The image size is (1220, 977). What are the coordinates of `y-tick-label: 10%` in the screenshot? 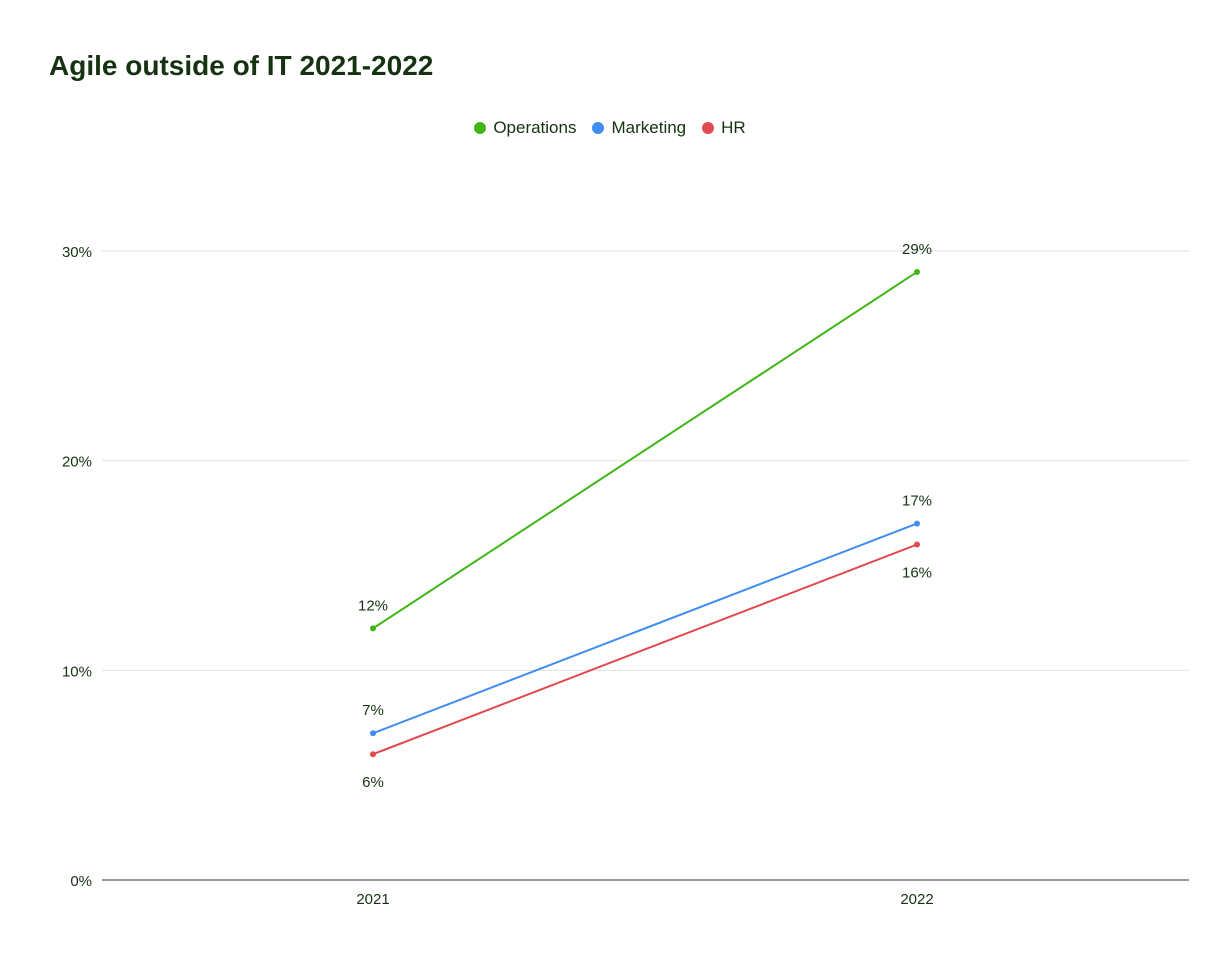 It's located at (77, 671).